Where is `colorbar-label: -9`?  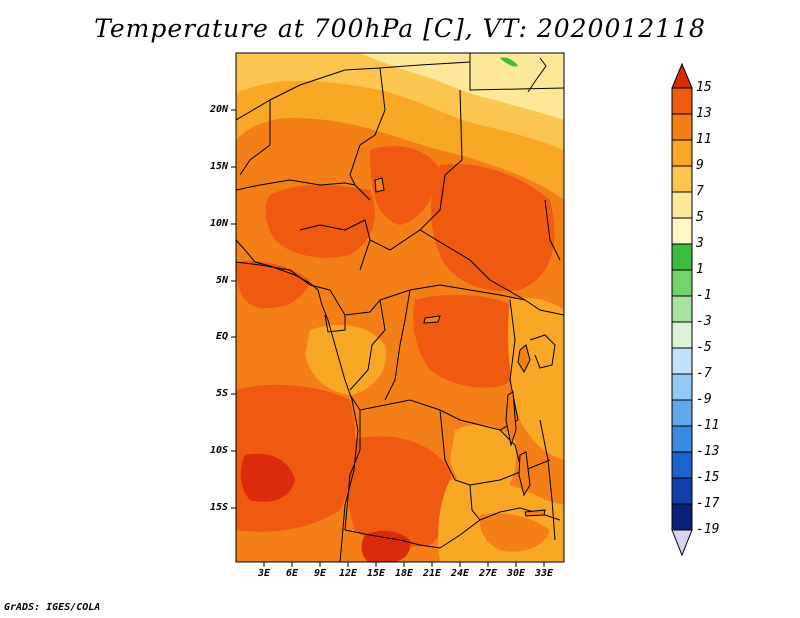
colorbar-label: -9 is located at coordinates (704, 399).